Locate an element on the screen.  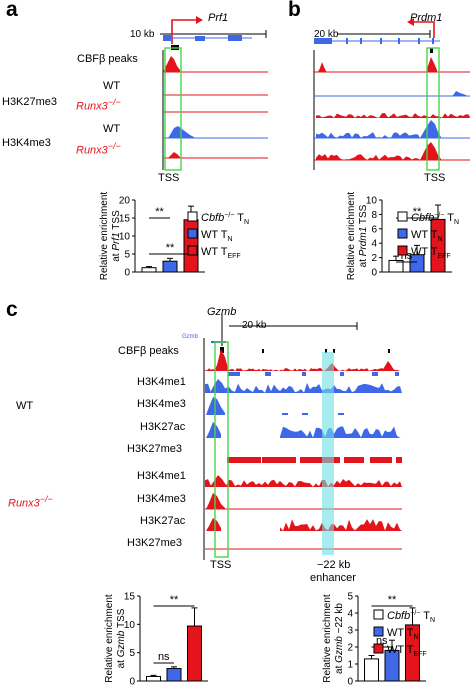
gzmb-gene-label: Gzmb is located at coordinates (222, 312).